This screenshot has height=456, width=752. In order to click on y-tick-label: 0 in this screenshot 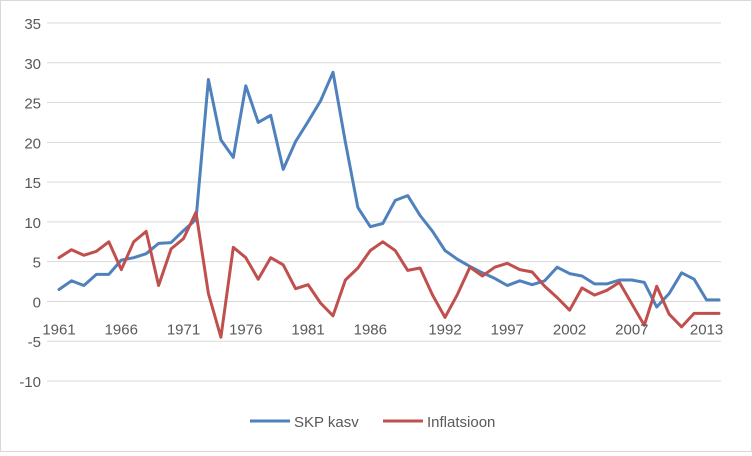, I will do `click(37, 302)`.